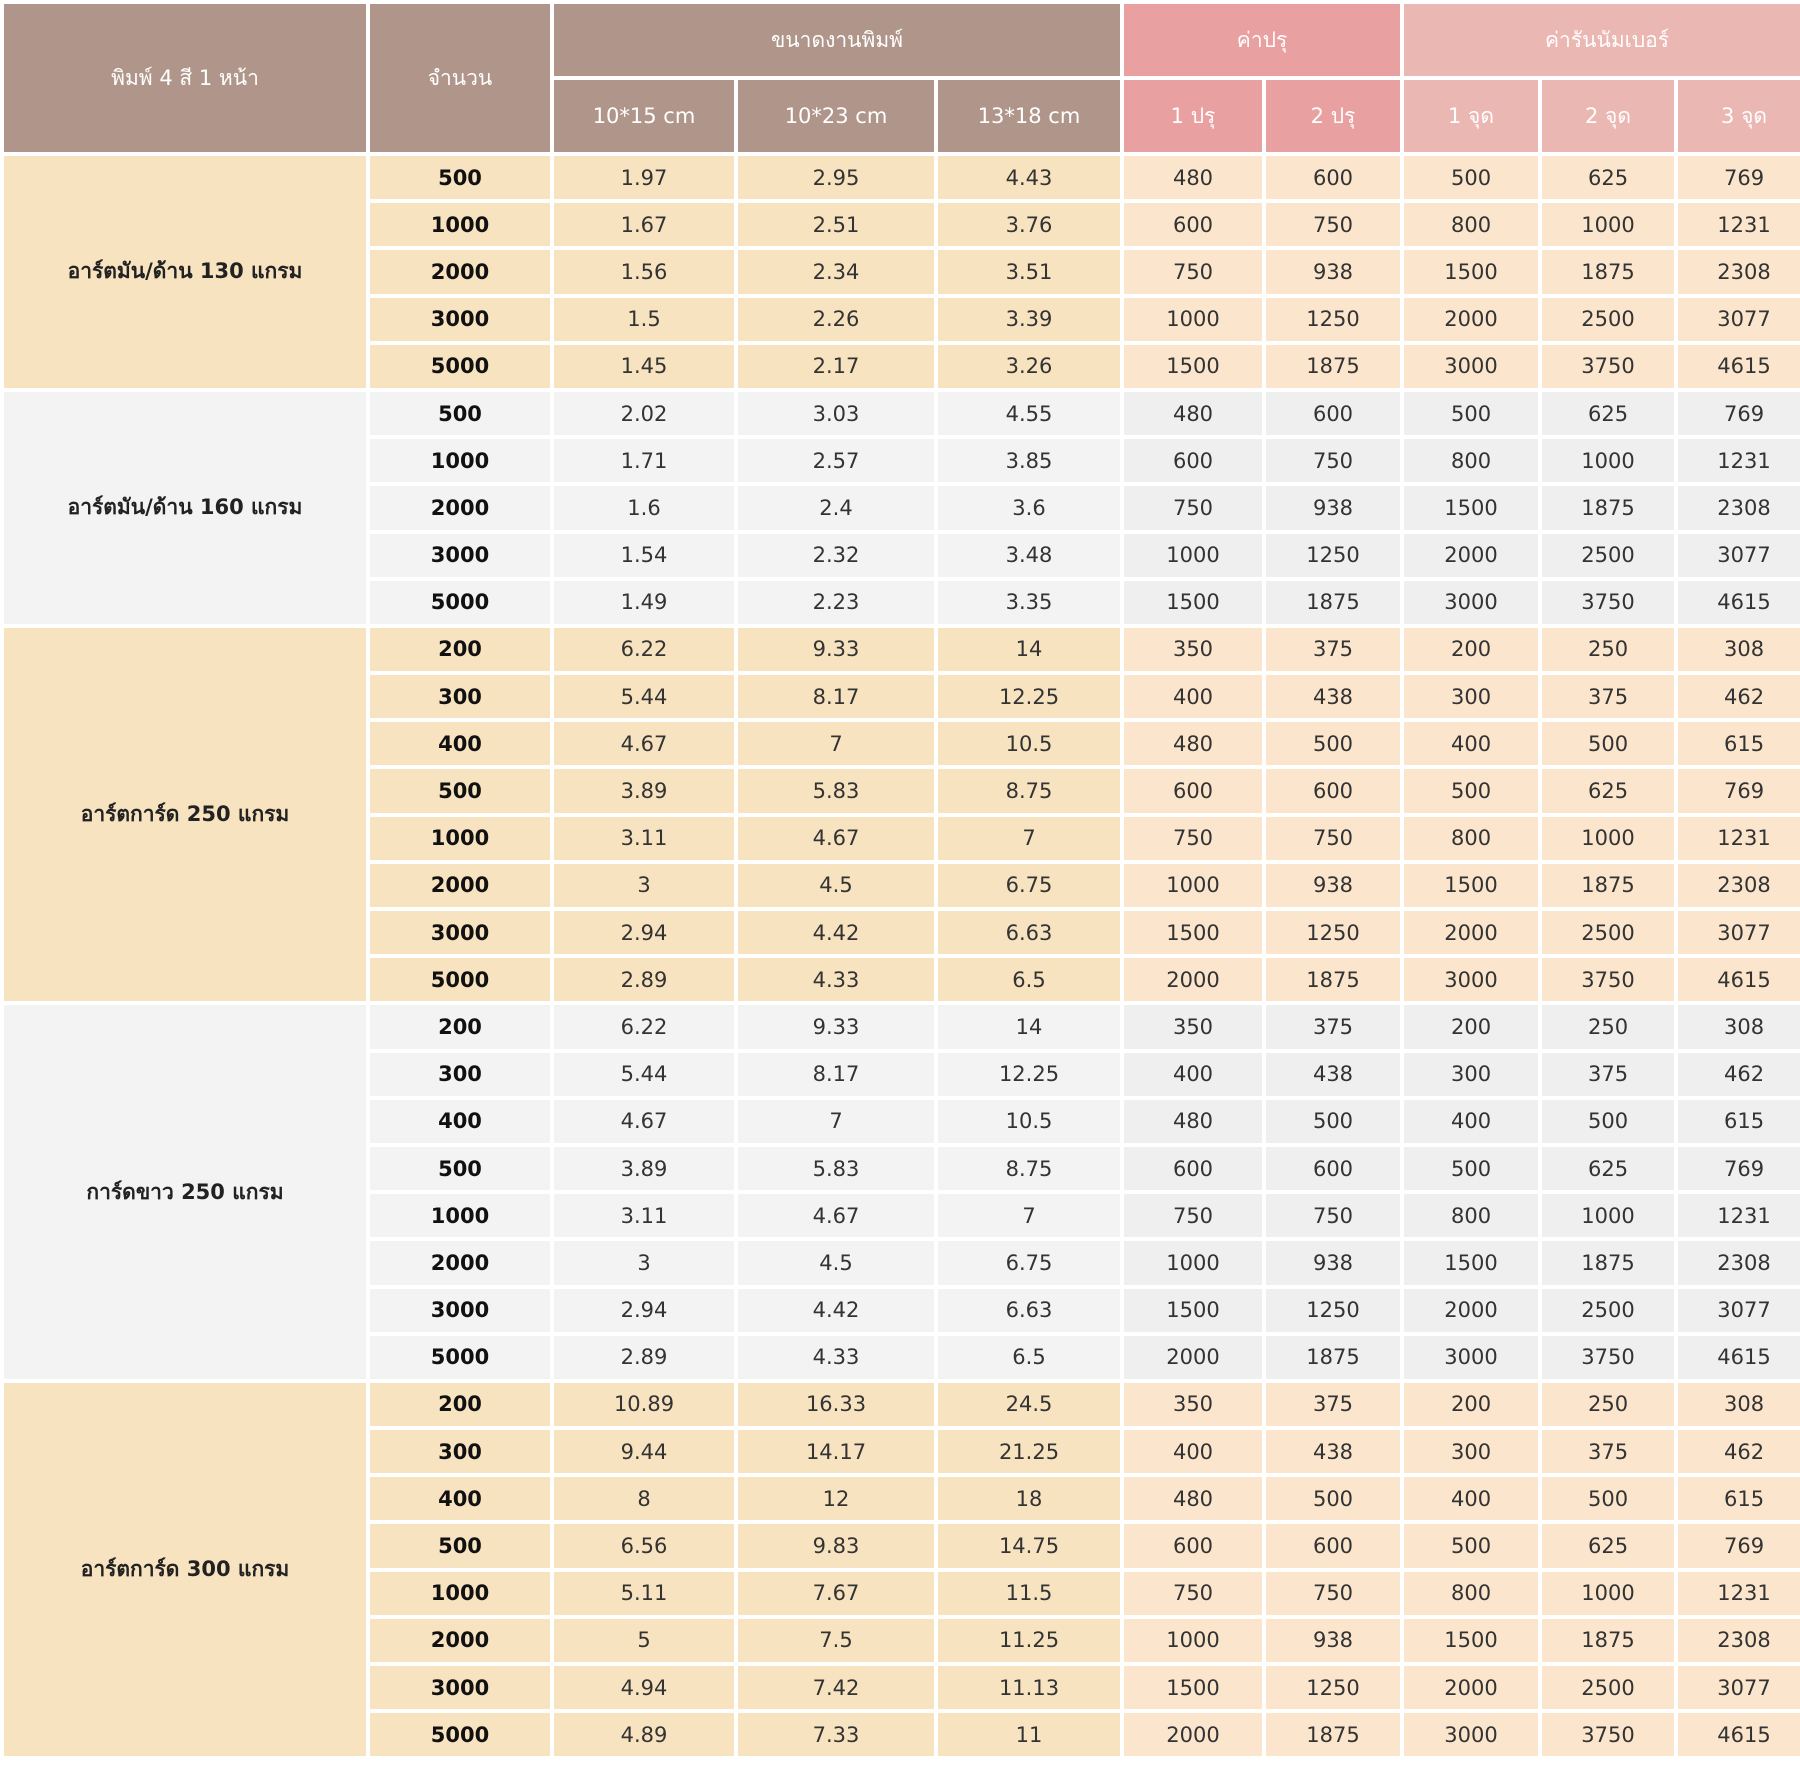  What do you see at coordinates (1739, 1027) in the screenshot?
I see `price-cell: 308` at bounding box center [1739, 1027].